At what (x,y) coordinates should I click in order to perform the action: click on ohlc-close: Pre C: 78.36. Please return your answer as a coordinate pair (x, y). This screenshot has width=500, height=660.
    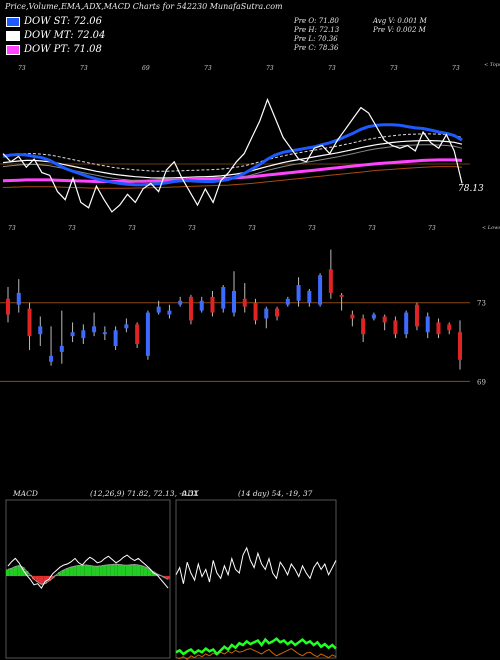
    Looking at the image, I should click on (316, 48).